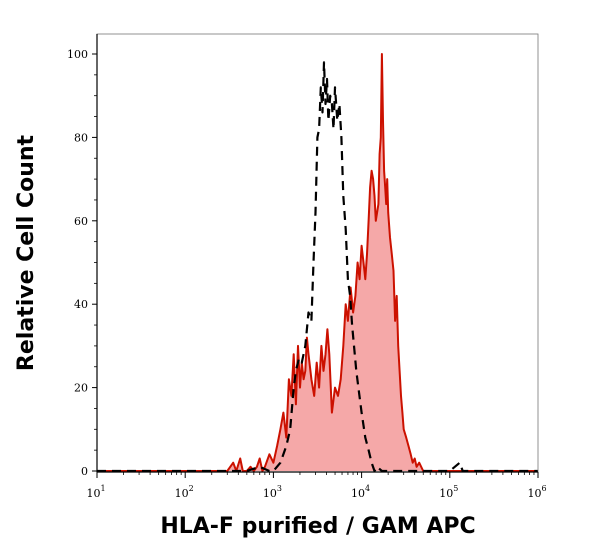  What do you see at coordinates (95, 492) in the screenshot?
I see `x-tick-label: 10¹` at bounding box center [95, 492].